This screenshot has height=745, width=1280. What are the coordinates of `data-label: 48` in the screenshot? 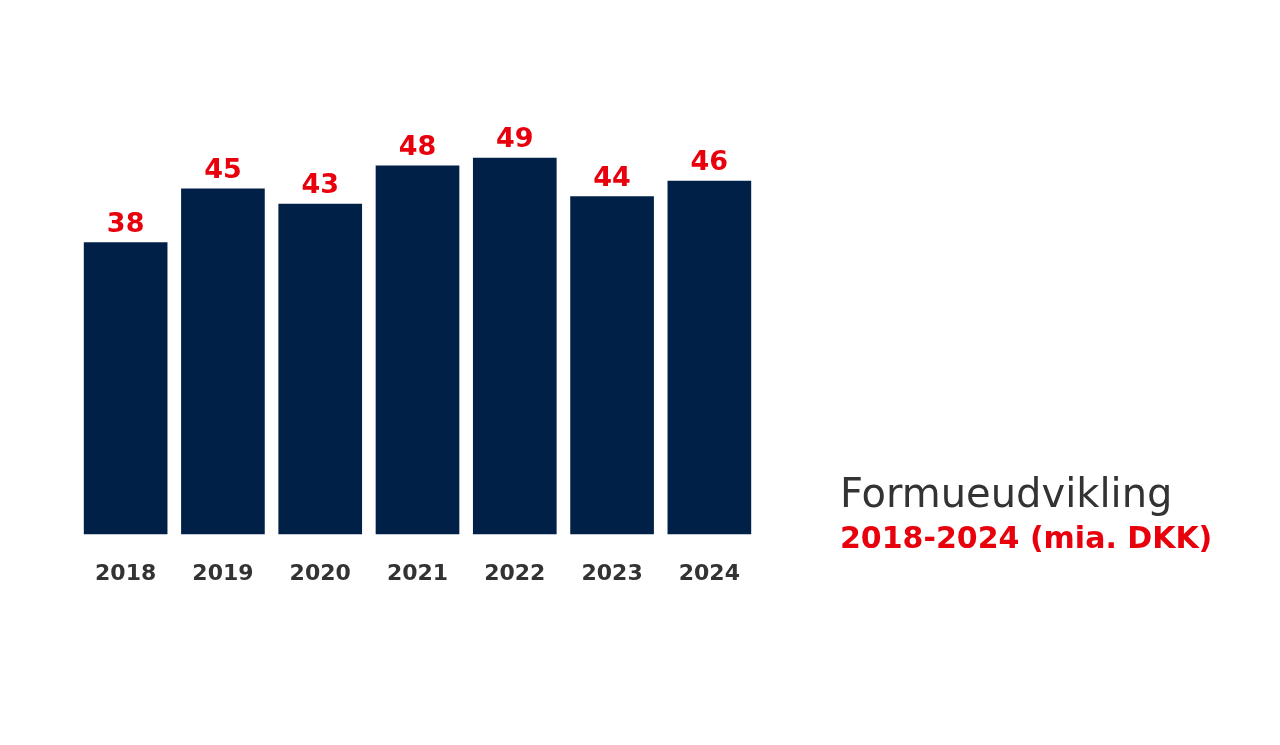 It's located at (417, 145).